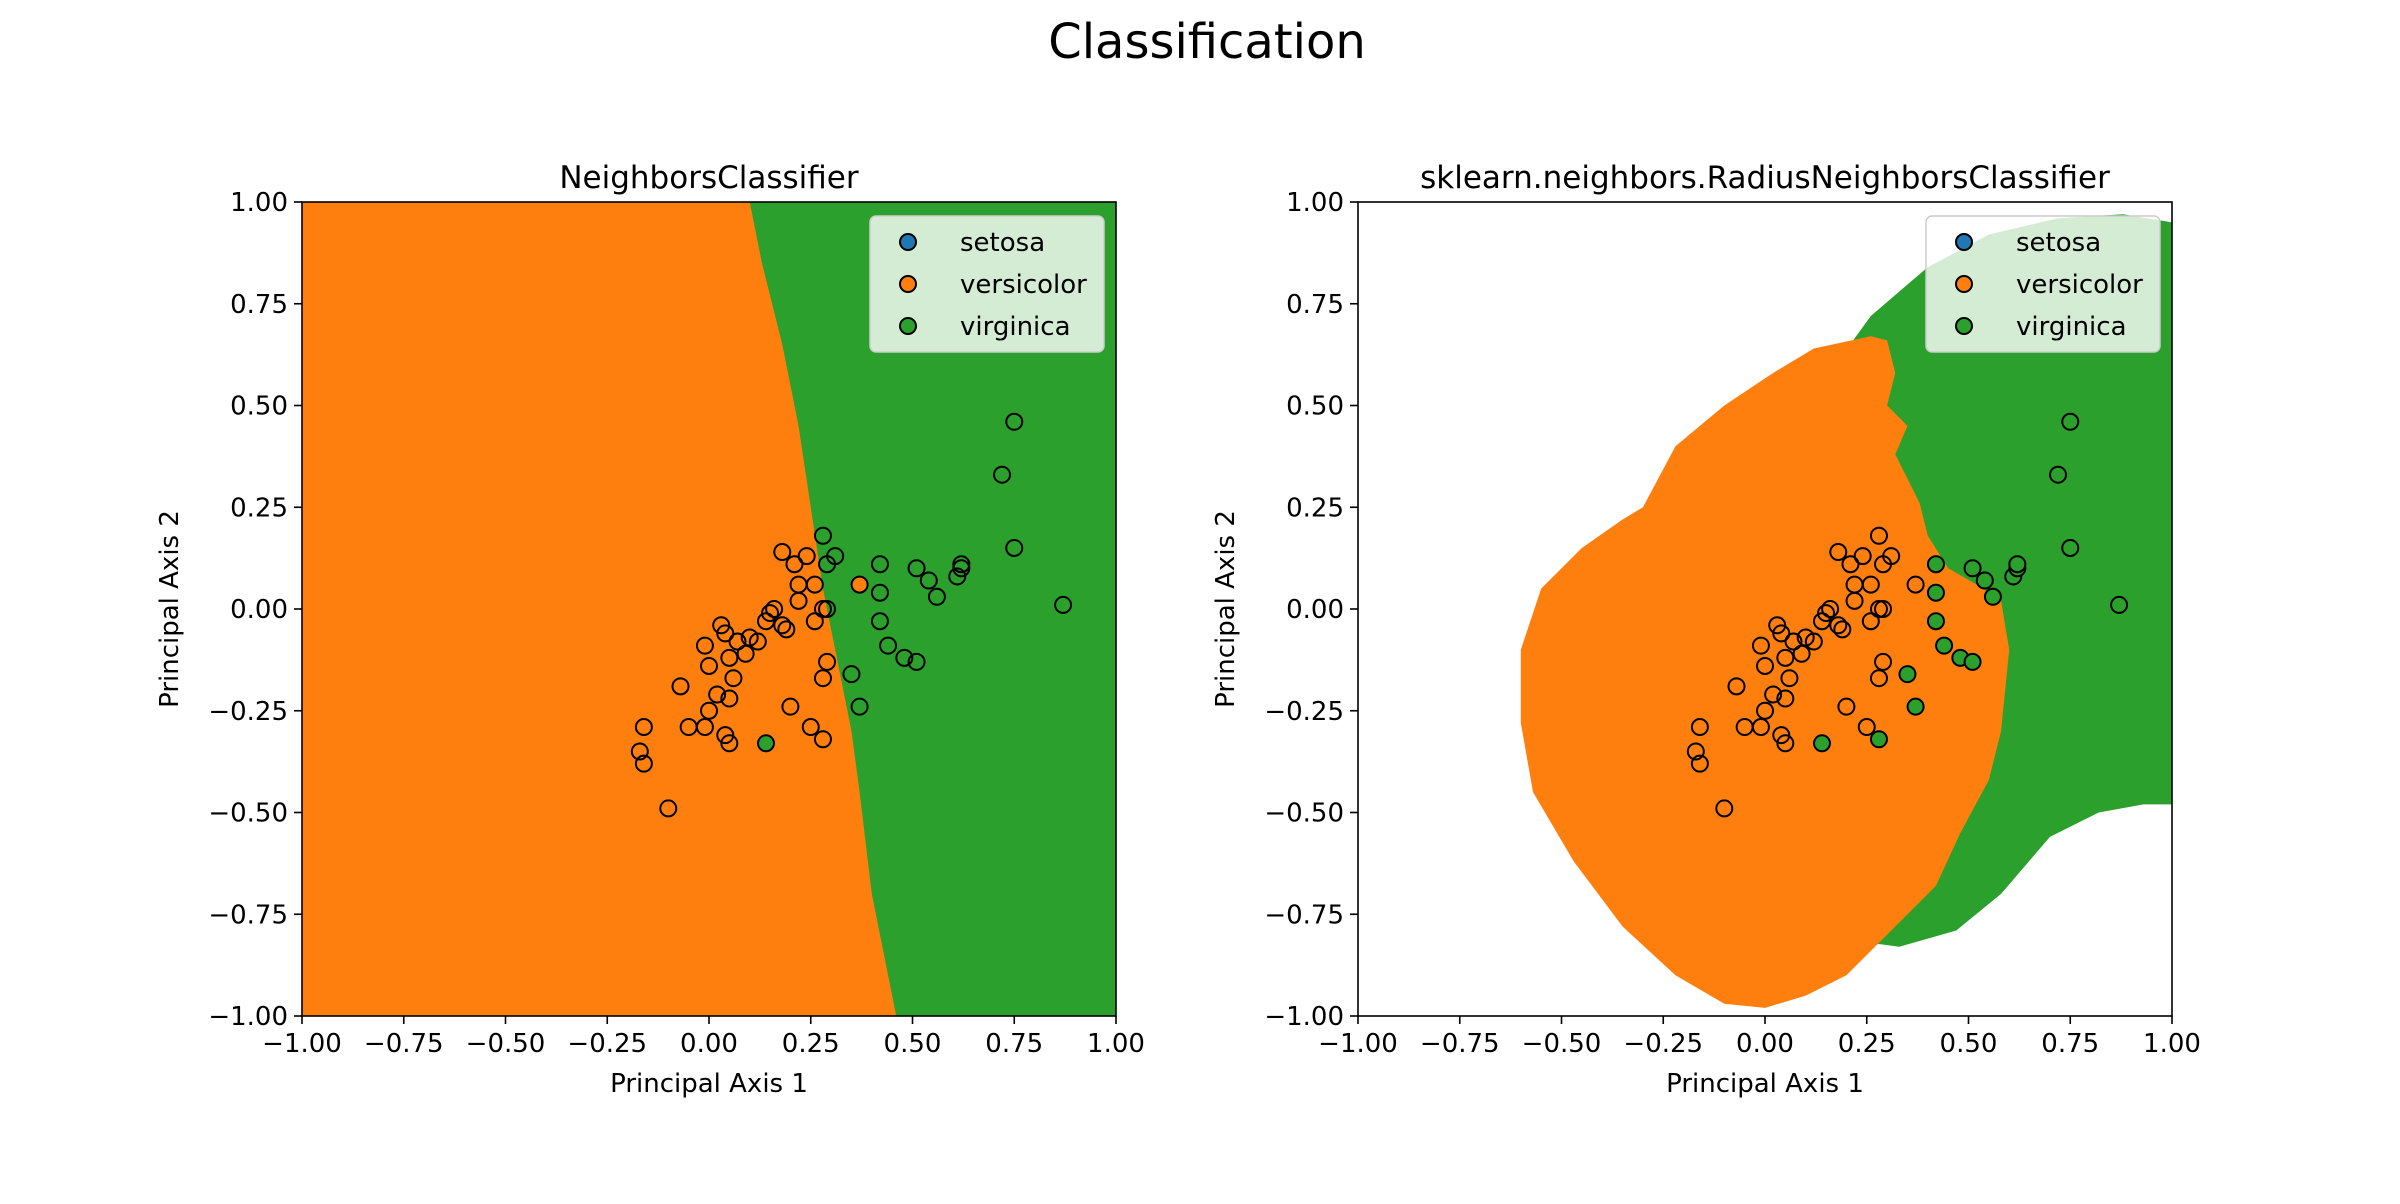 This screenshot has height=1204, width=2400. What do you see at coordinates (2071, 327) in the screenshot?
I see `legend-label-virginica: virginica` at bounding box center [2071, 327].